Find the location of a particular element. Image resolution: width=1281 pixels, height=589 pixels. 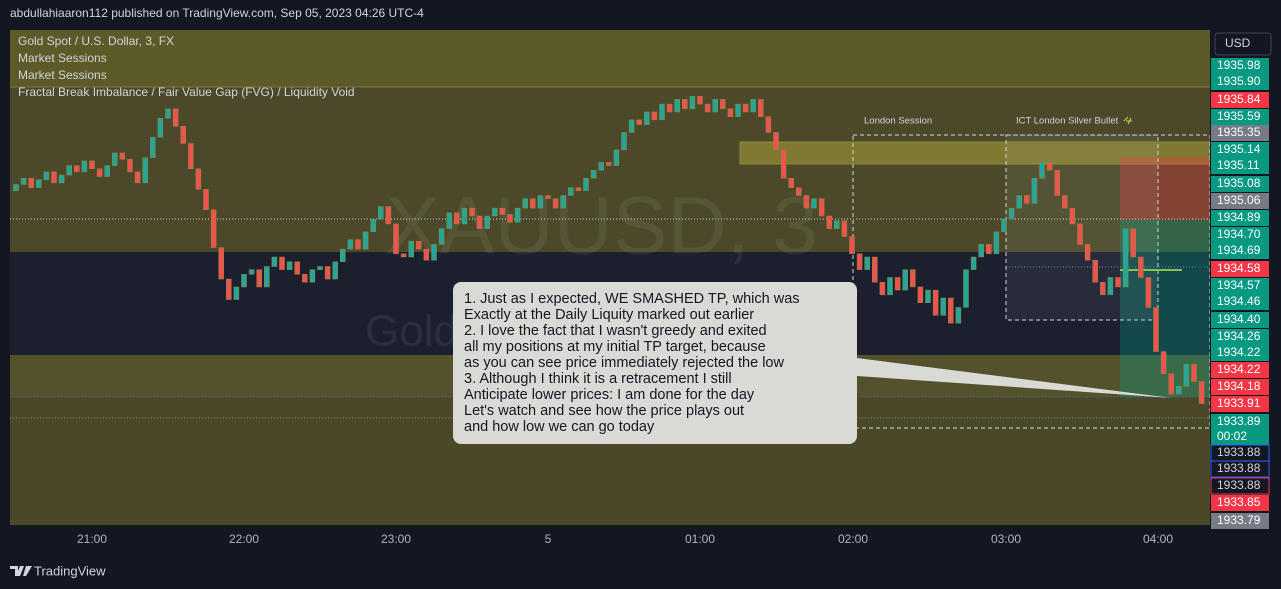

price-label: 1933.88 is located at coordinates (1239, 452).